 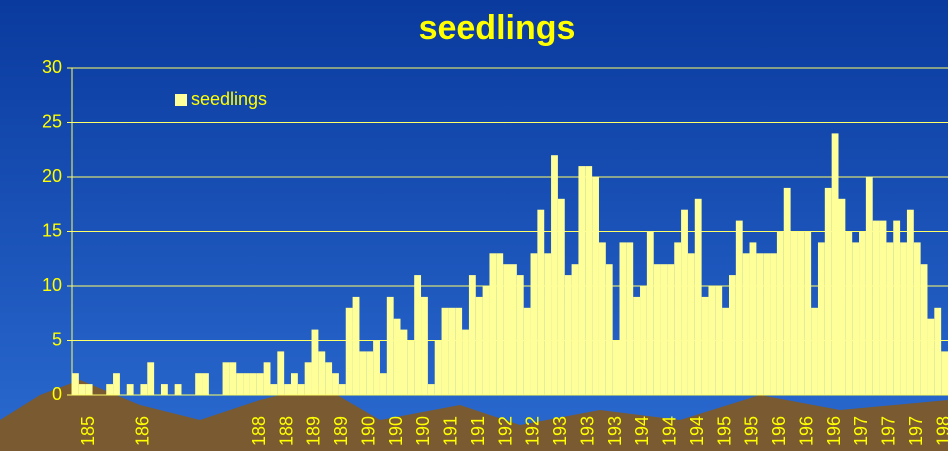 What do you see at coordinates (396, 431) in the screenshot?
I see `x-tick-label: 190` at bounding box center [396, 431].